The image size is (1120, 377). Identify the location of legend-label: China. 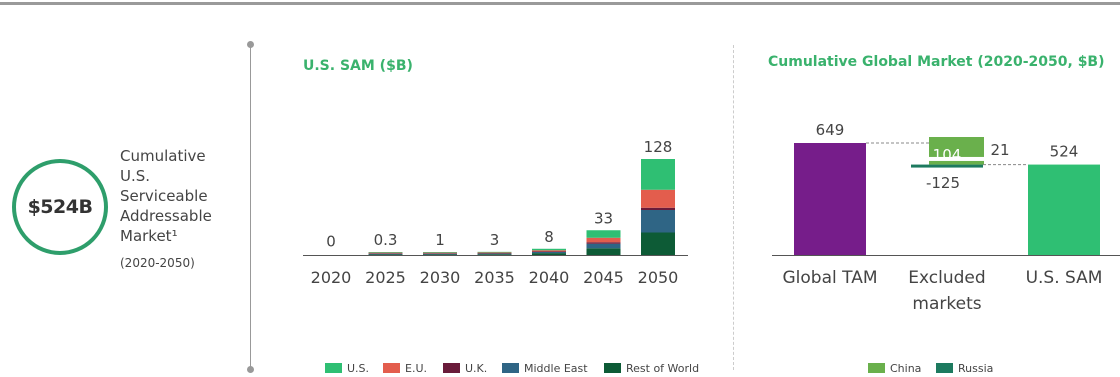
(905, 368).